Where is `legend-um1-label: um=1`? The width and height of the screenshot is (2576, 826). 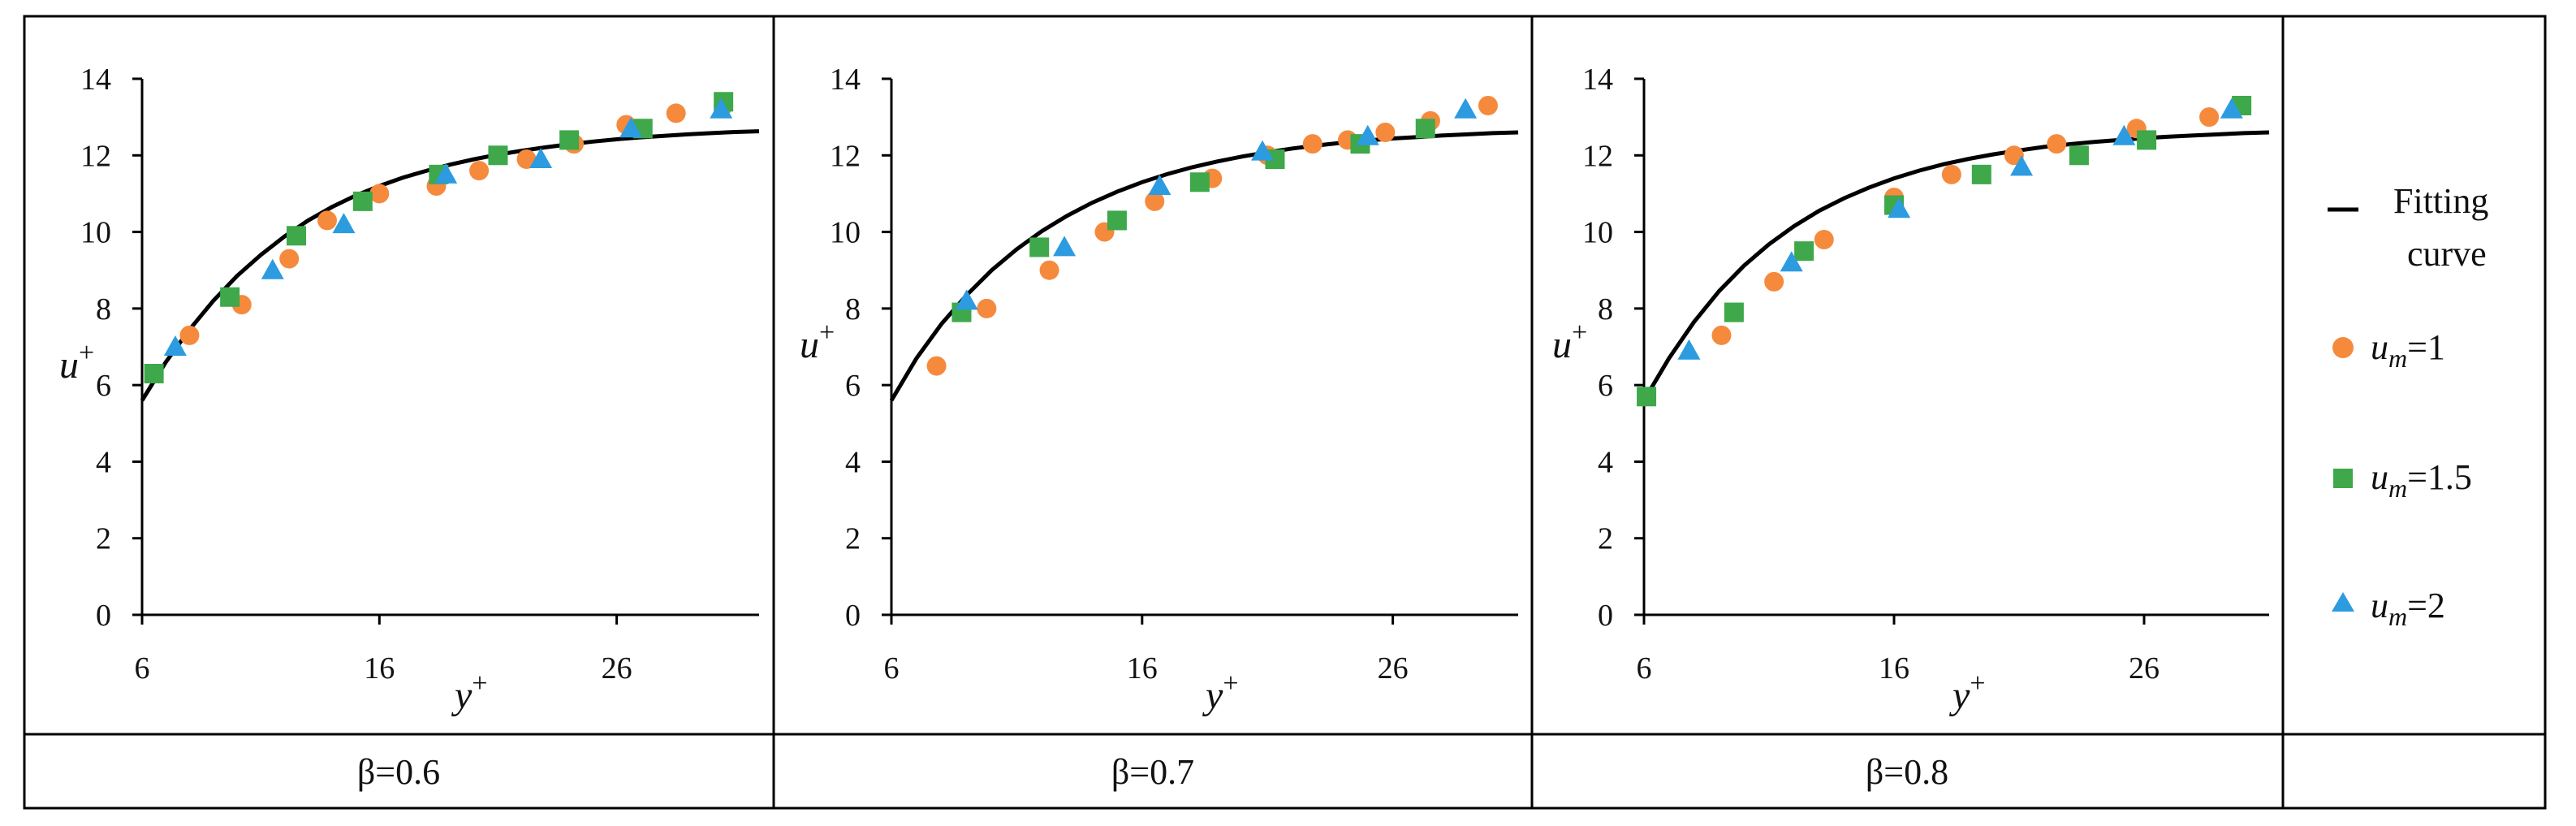
legend-um1-label: um=1 is located at coordinates (2408, 350).